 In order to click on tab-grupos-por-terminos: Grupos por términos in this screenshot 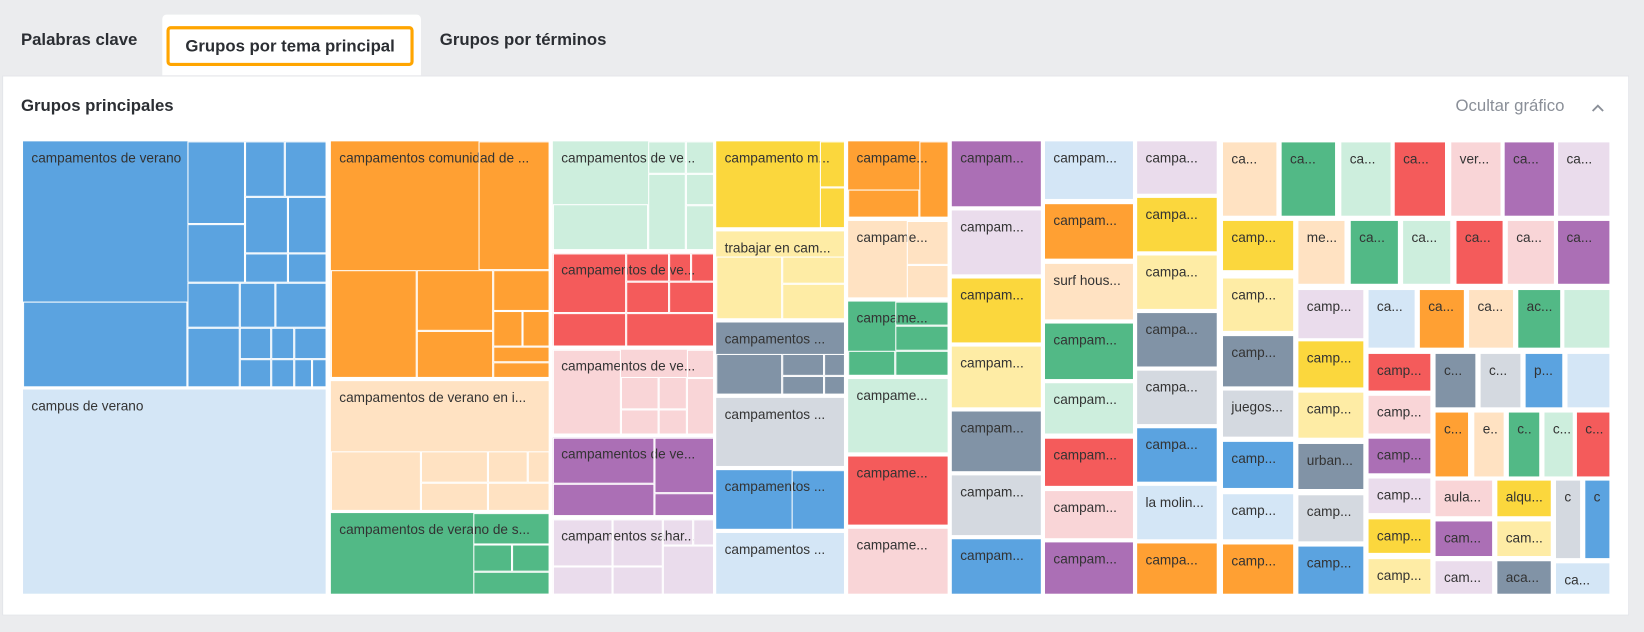, I will do `click(523, 40)`.